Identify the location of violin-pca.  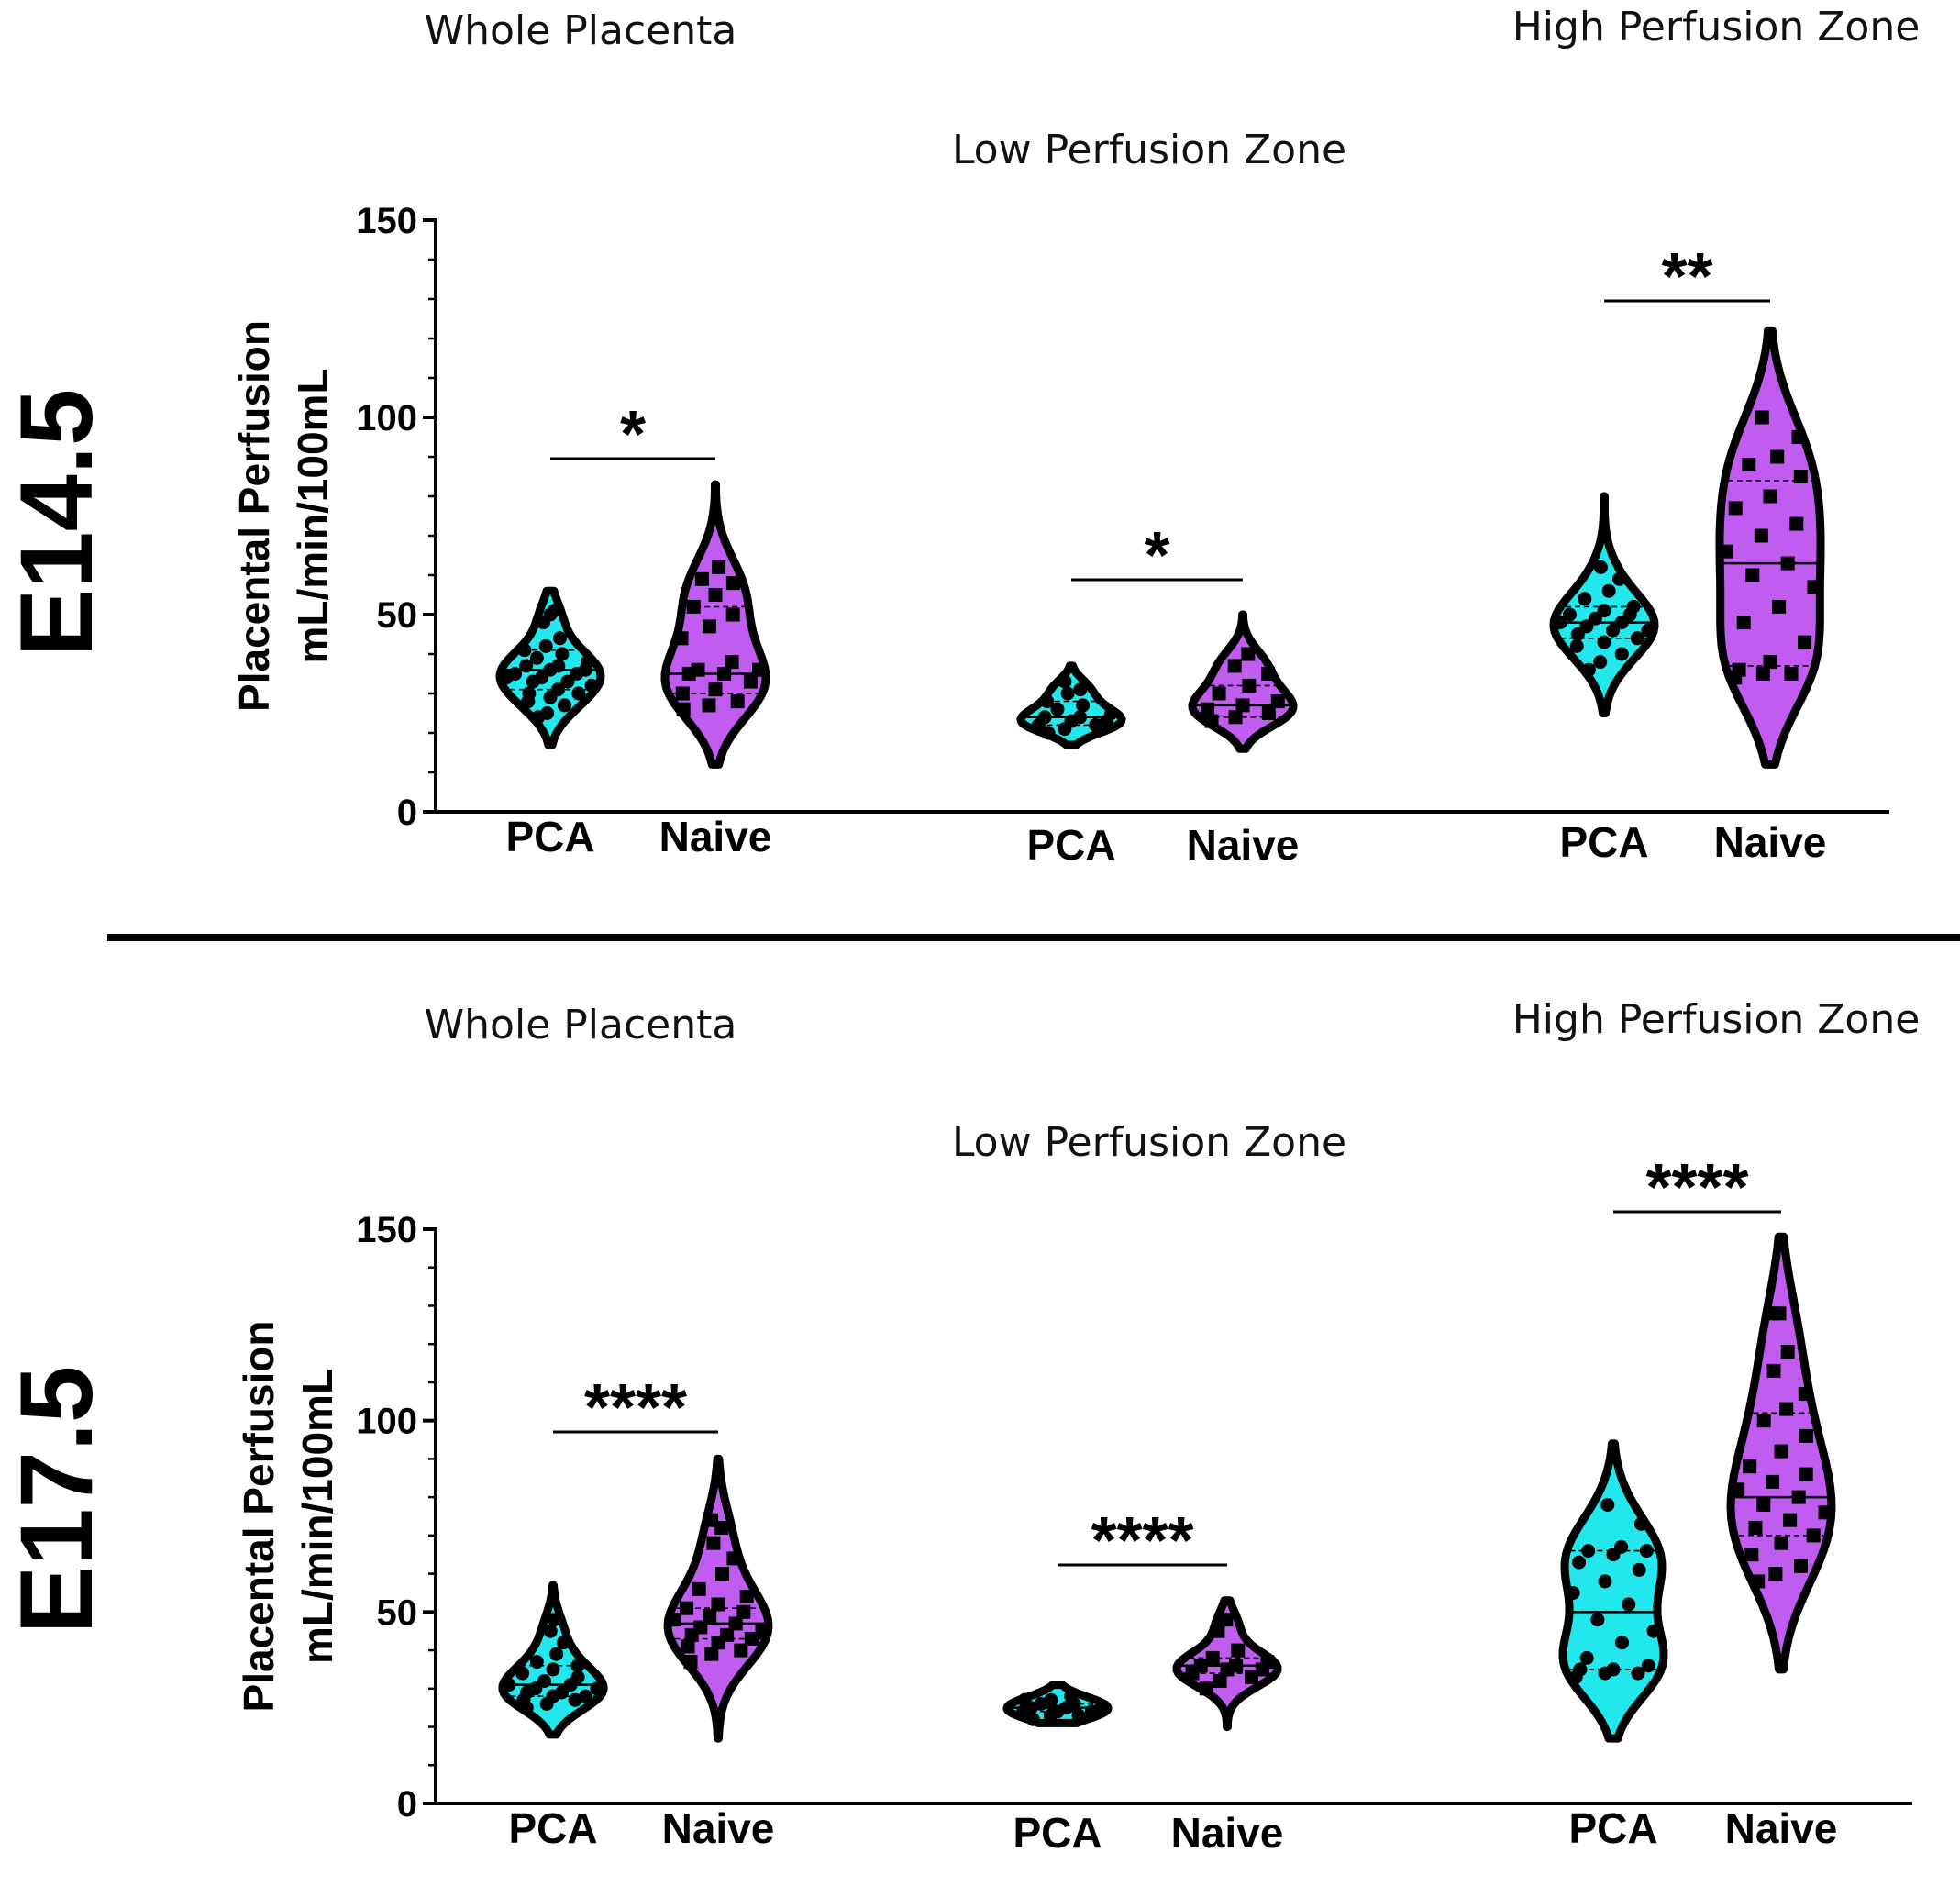
(1071, 705).